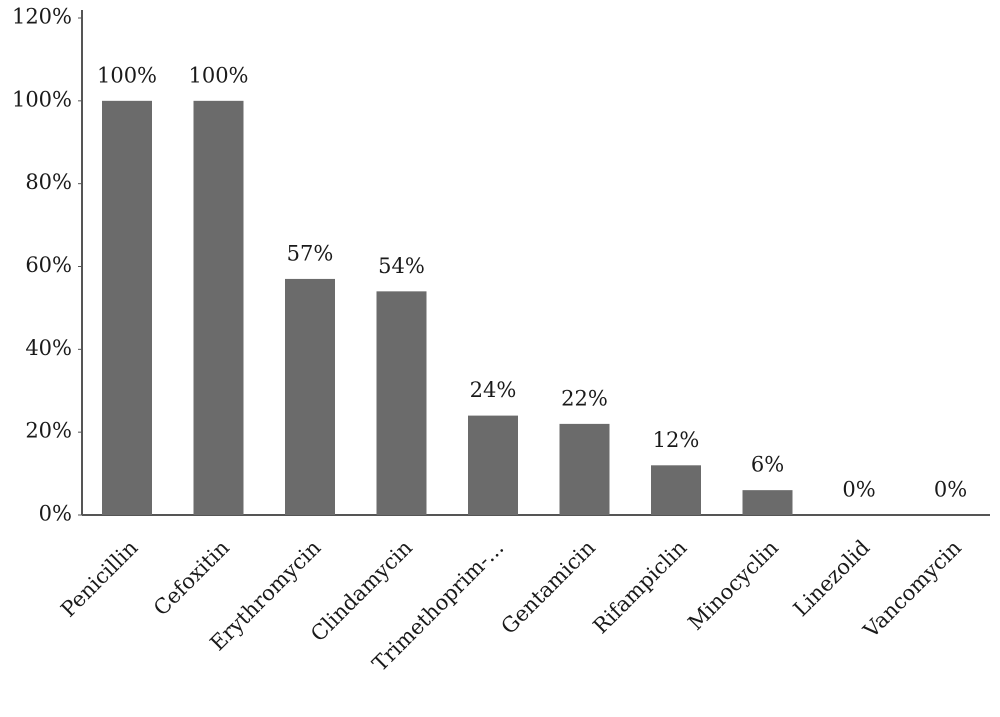 The width and height of the screenshot is (1000, 717). I want to click on value-label: 54%, so click(401, 266).